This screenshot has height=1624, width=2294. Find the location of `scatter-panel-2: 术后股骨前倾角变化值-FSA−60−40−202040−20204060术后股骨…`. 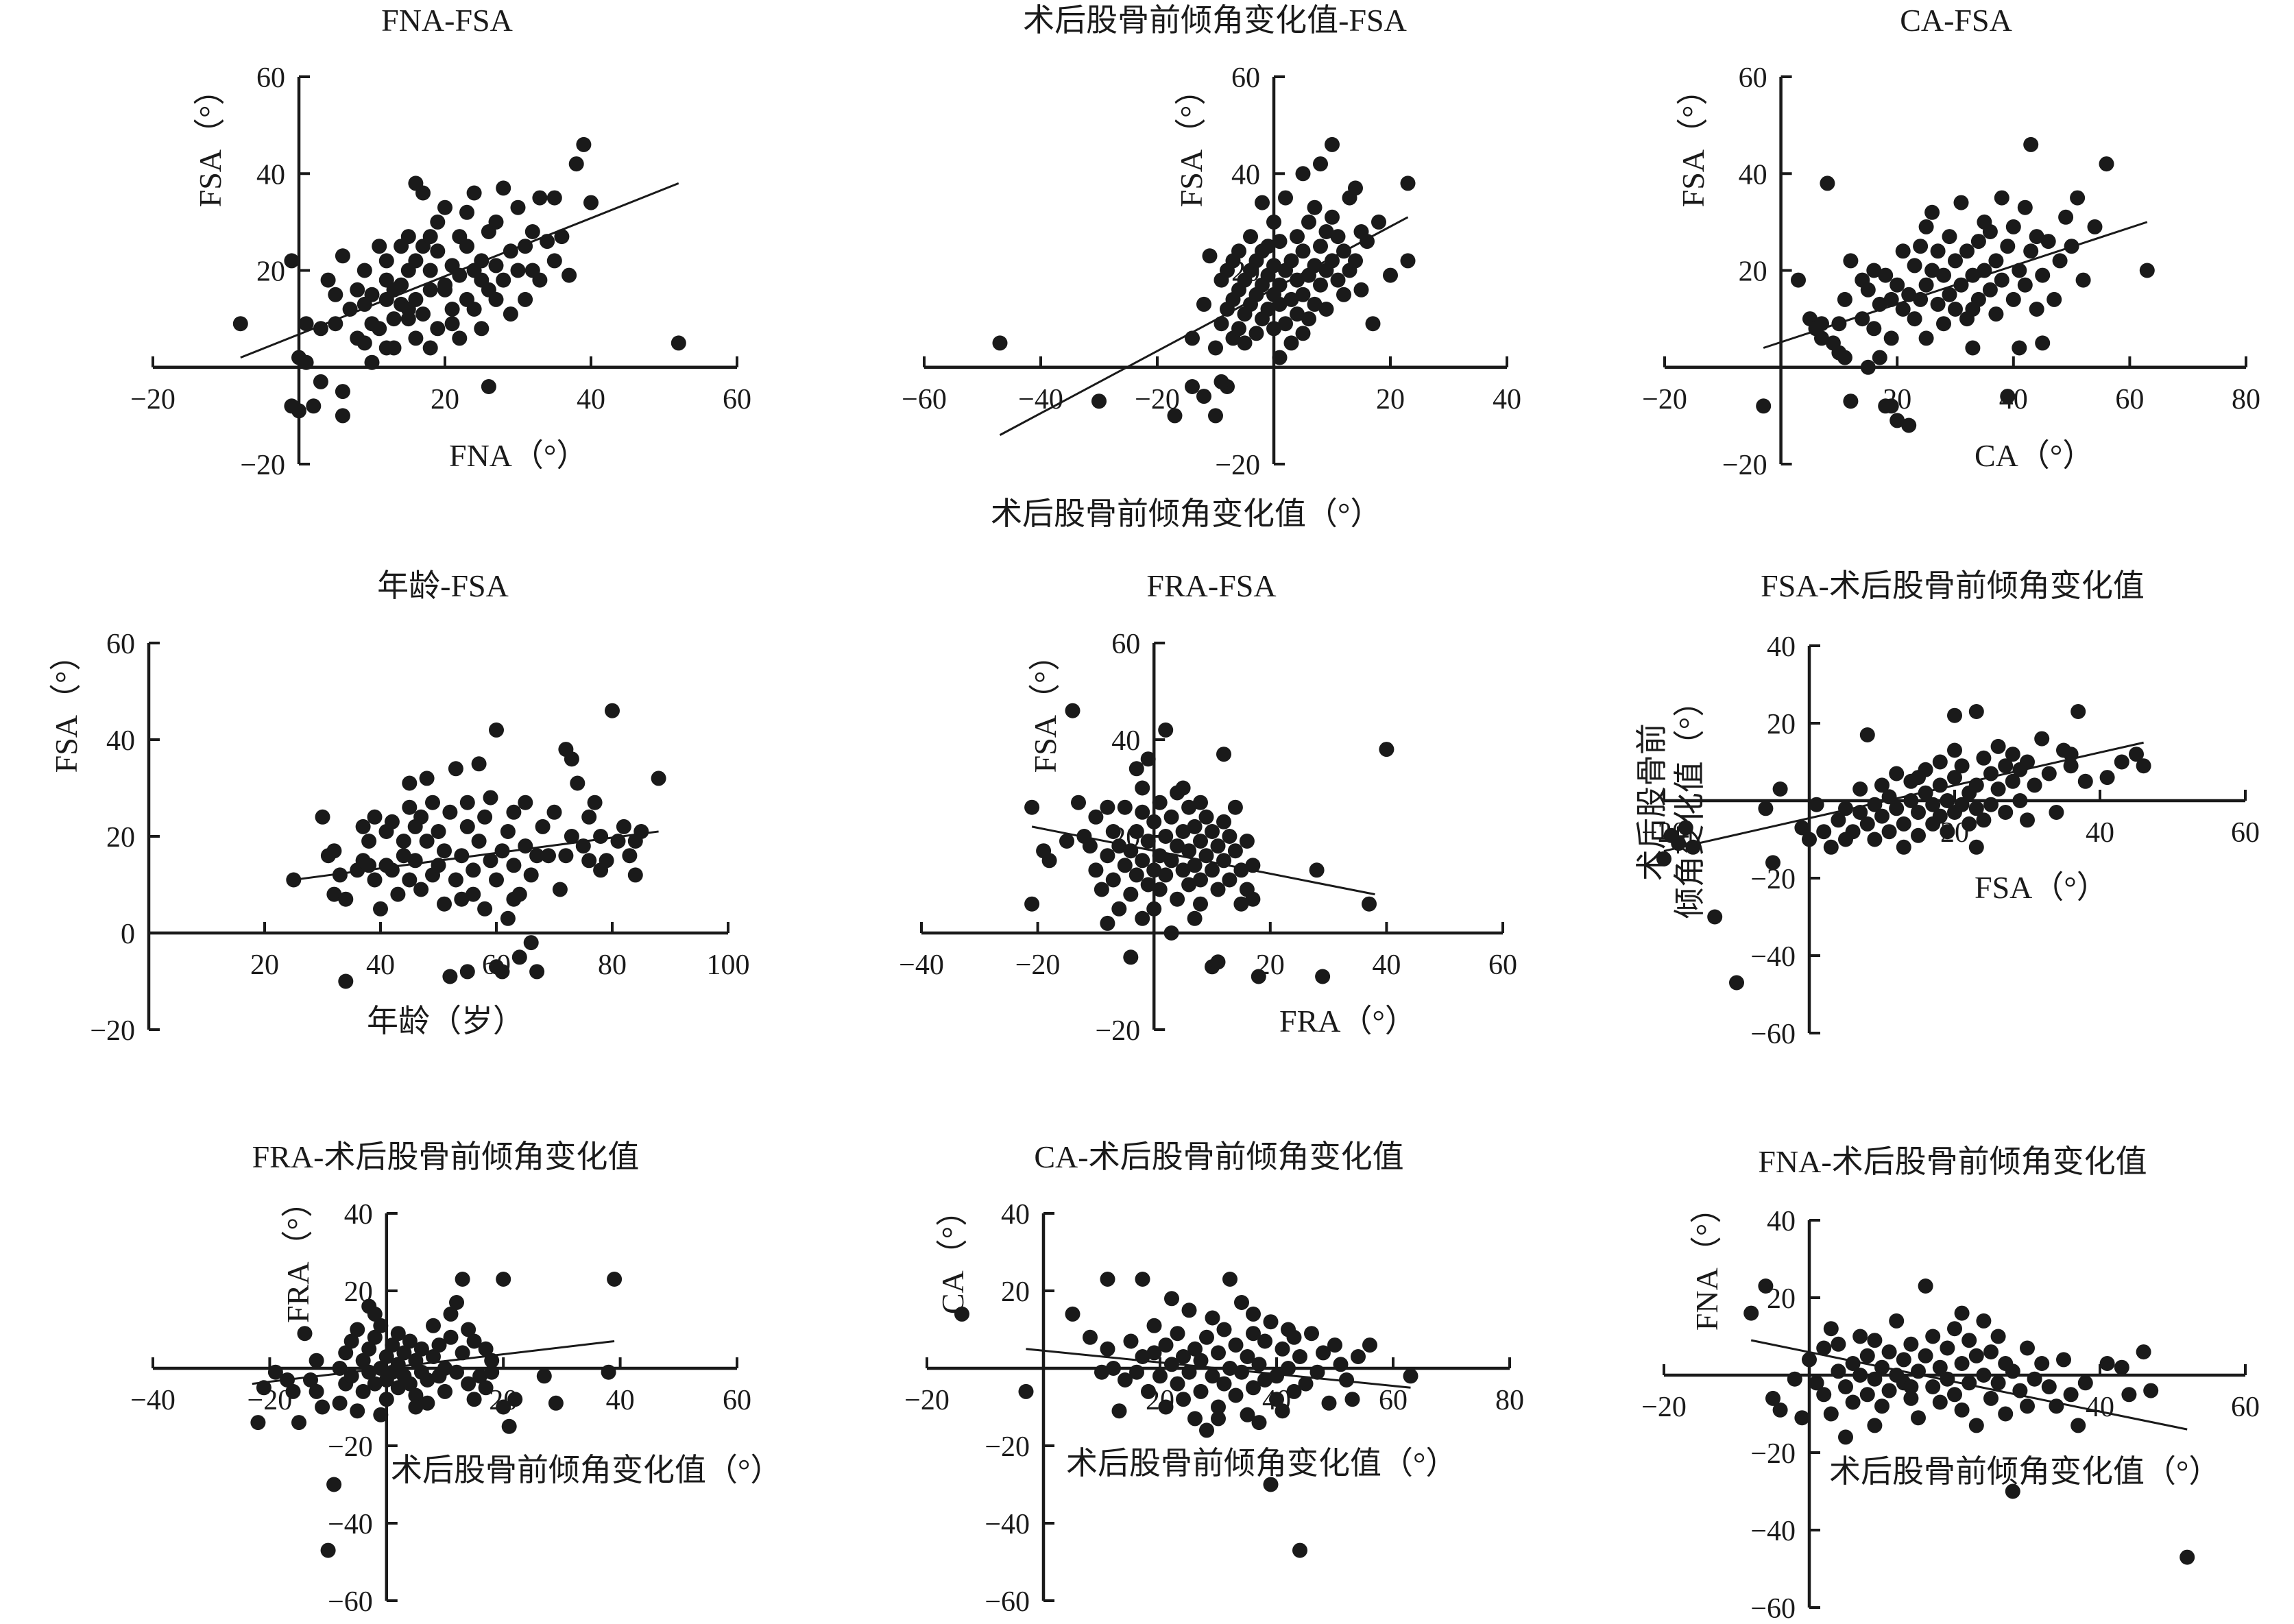

scatter-panel-2: 术后股骨前倾角变化值-FSA−60−40−202040−20204060术后股骨… is located at coordinates (1211, 267).